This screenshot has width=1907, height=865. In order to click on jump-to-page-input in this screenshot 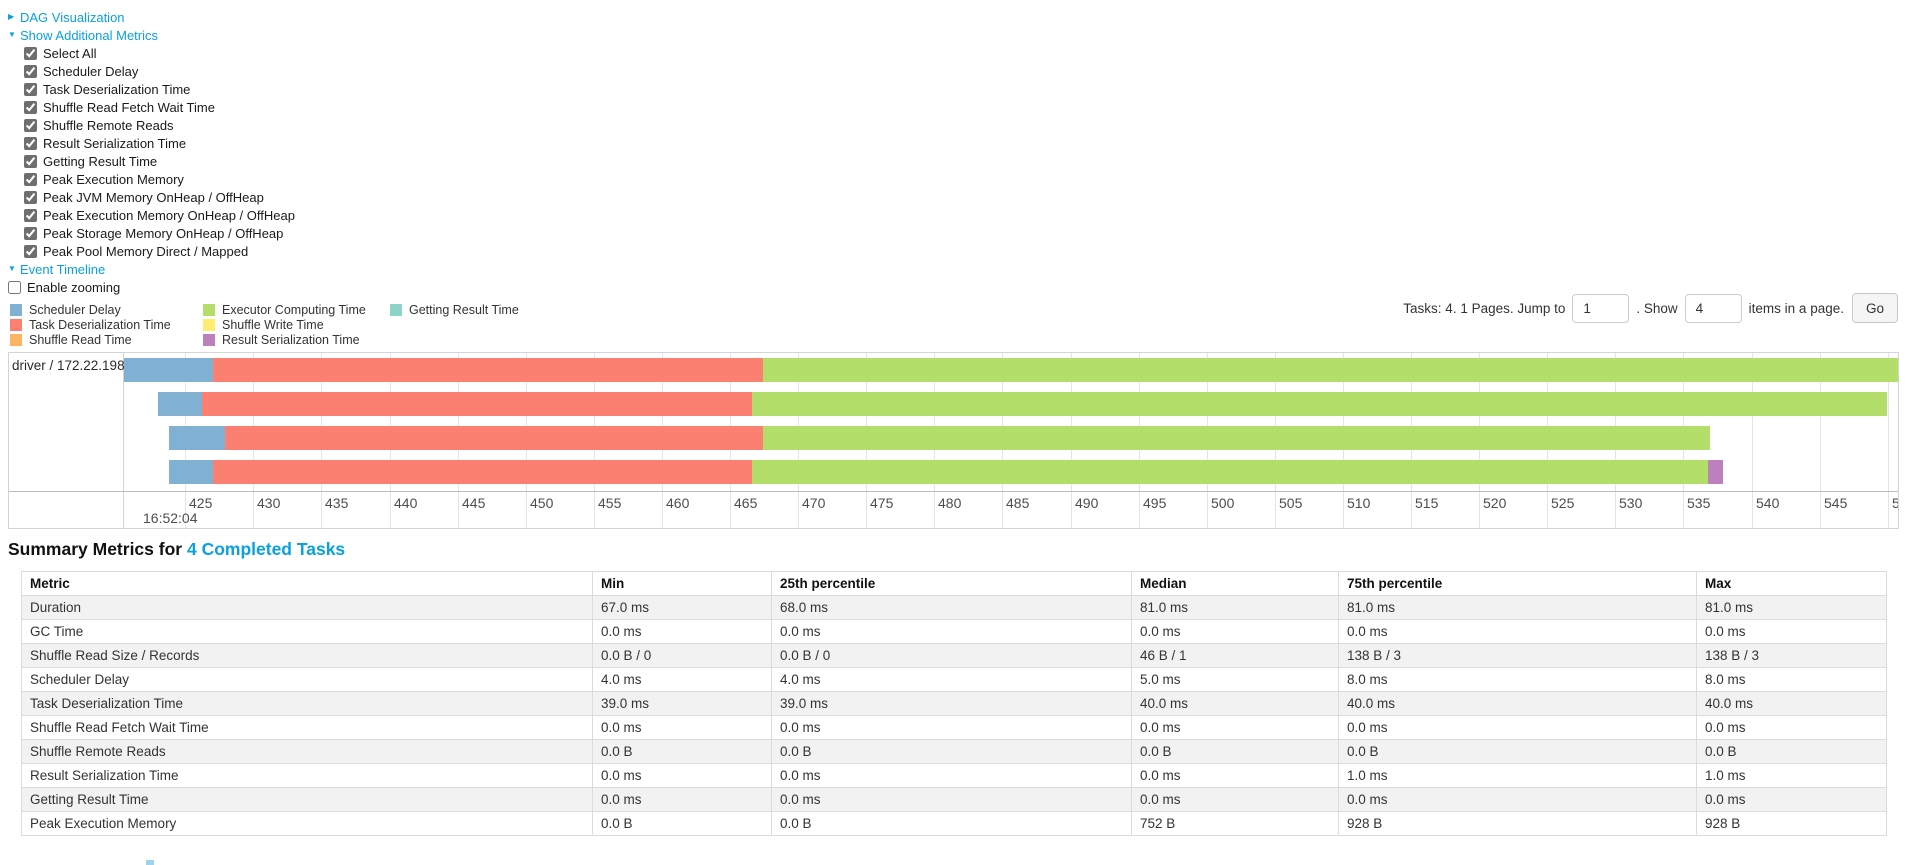, I will do `click(1601, 308)`.